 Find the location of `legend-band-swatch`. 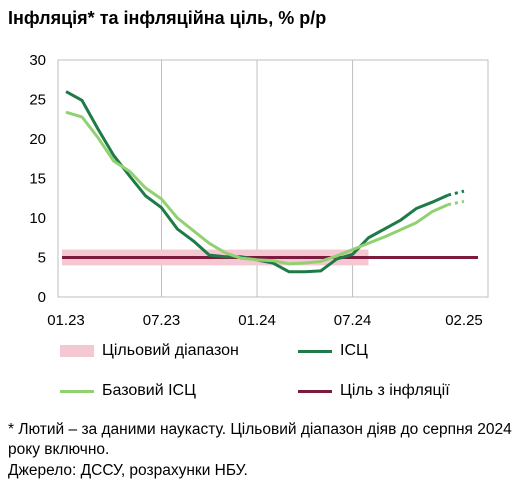

legend-band-swatch is located at coordinates (77, 351).